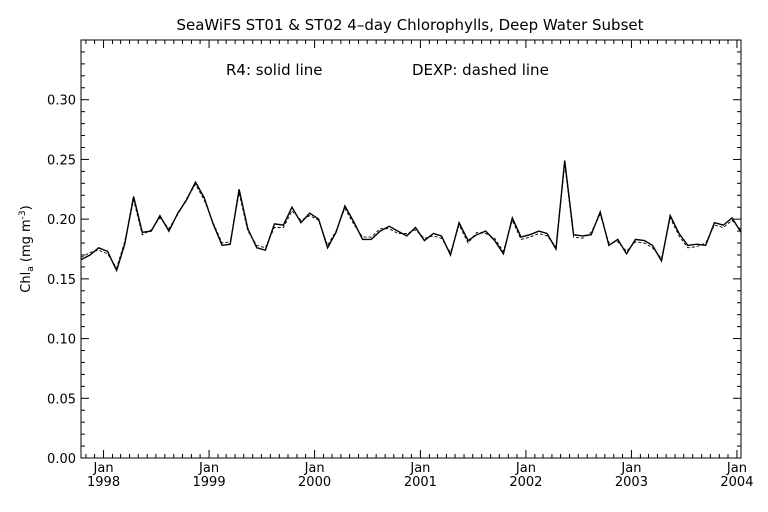 The width and height of the screenshot is (768, 512). I want to click on x-tick-year: 2002, so click(525, 482).